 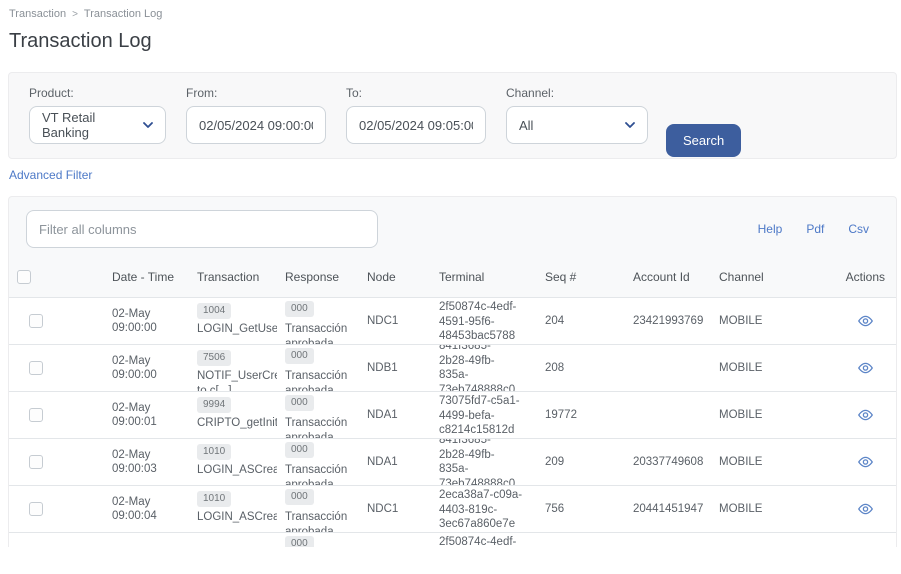 What do you see at coordinates (668, 508) in the screenshot?
I see `cell-account-id: 20441451947` at bounding box center [668, 508].